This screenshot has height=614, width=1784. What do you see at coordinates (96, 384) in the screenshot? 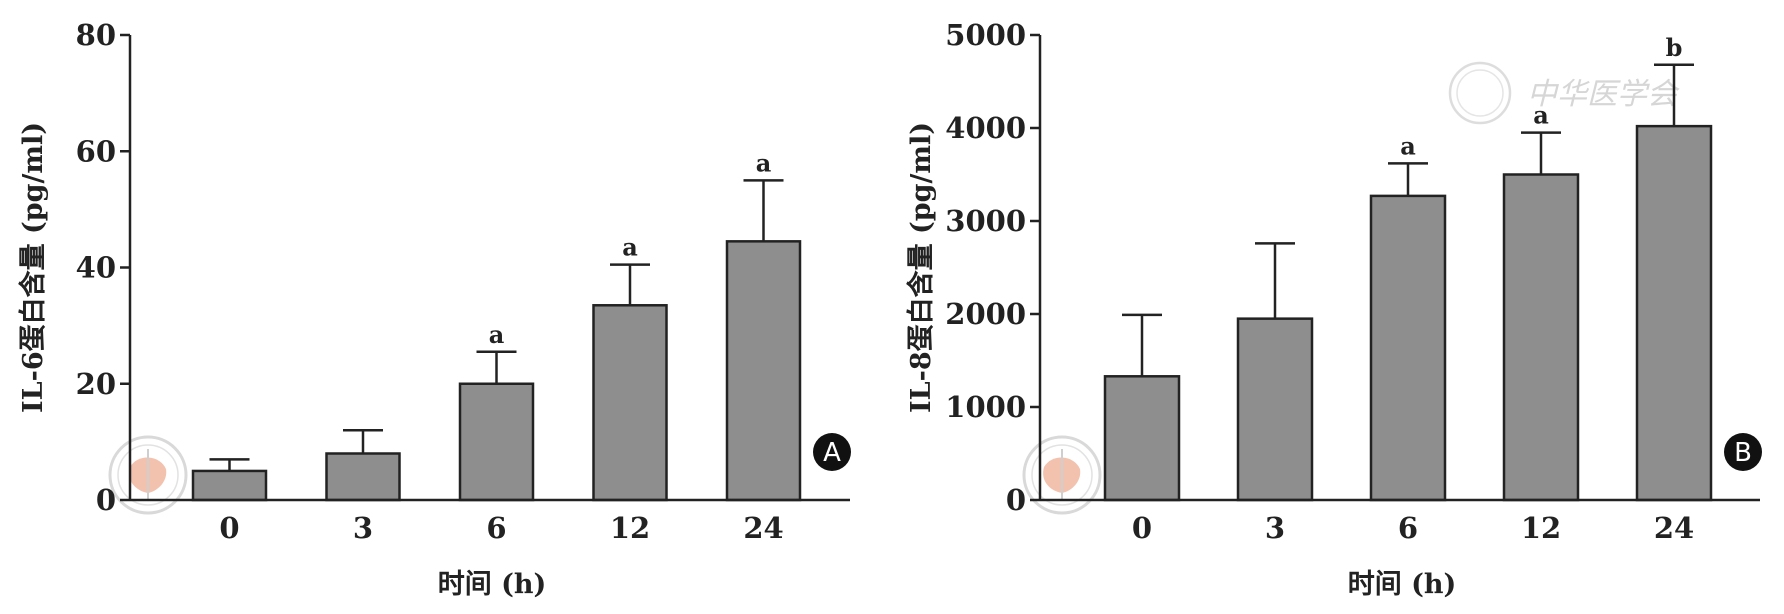
I see `y-tick-label-20: 20` at bounding box center [96, 384].